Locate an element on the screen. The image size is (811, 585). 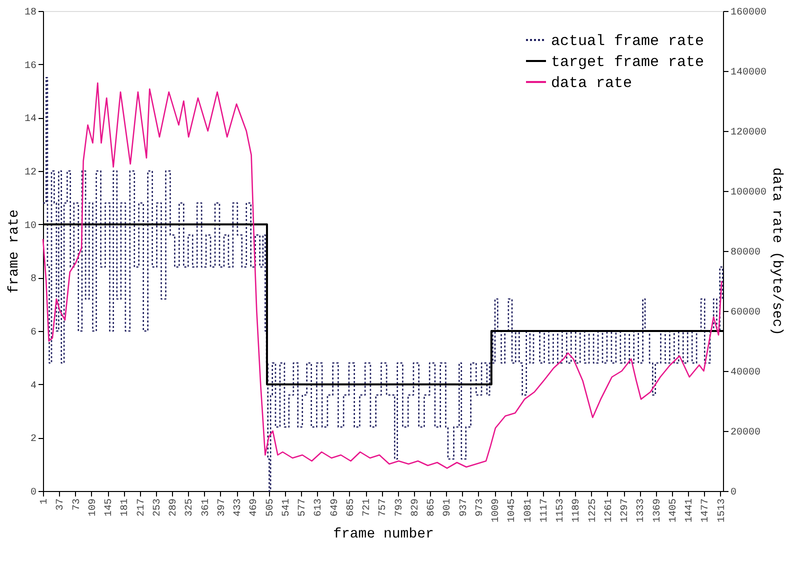
x-tick-label: 829 is located at coordinates (416, 507).